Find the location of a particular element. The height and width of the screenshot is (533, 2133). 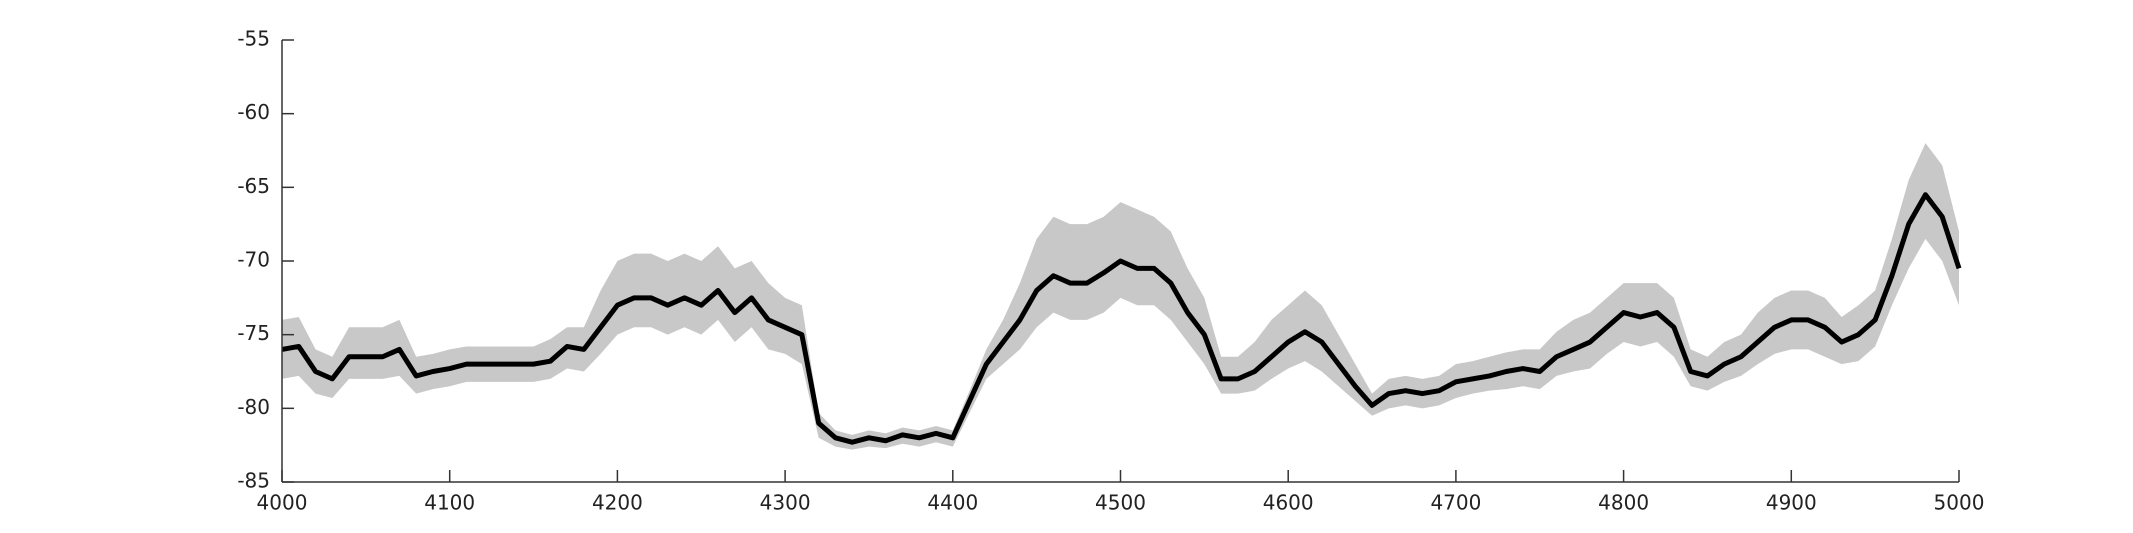

y-tick-label: -85 is located at coordinates (253, 481).